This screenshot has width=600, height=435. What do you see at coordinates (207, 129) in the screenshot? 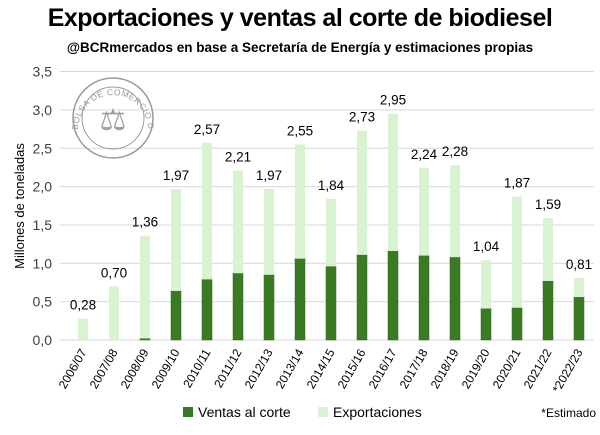
I see `data-label: 2,57` at bounding box center [207, 129].